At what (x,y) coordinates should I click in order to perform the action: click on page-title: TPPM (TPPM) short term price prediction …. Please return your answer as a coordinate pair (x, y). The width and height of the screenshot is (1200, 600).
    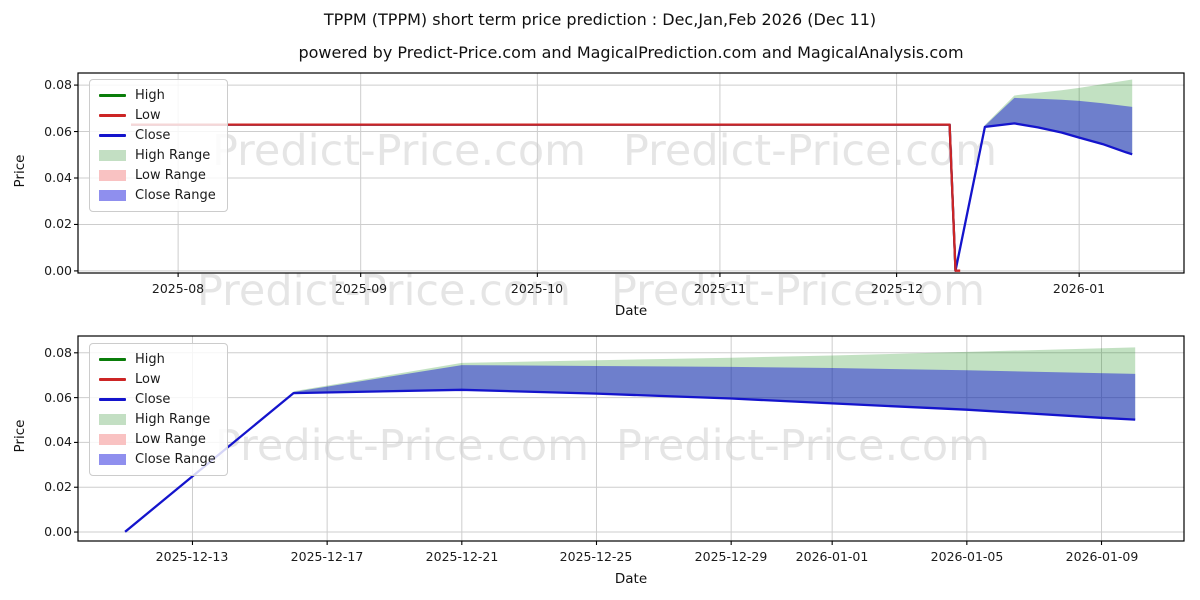
    Looking at the image, I should click on (600, 19).